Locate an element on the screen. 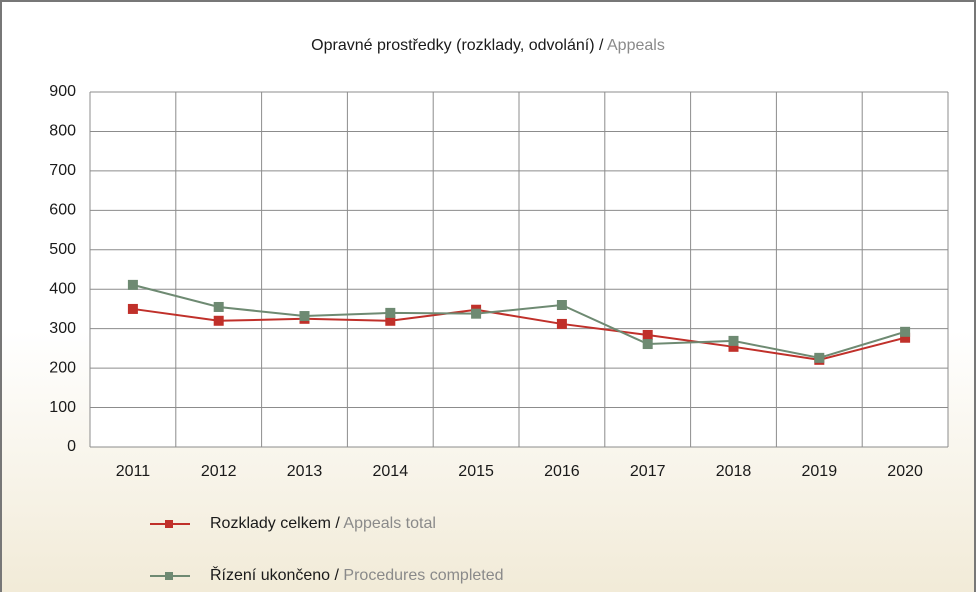 The height and width of the screenshot is (592, 976). x-tick-label: 2016 is located at coordinates (562, 471).